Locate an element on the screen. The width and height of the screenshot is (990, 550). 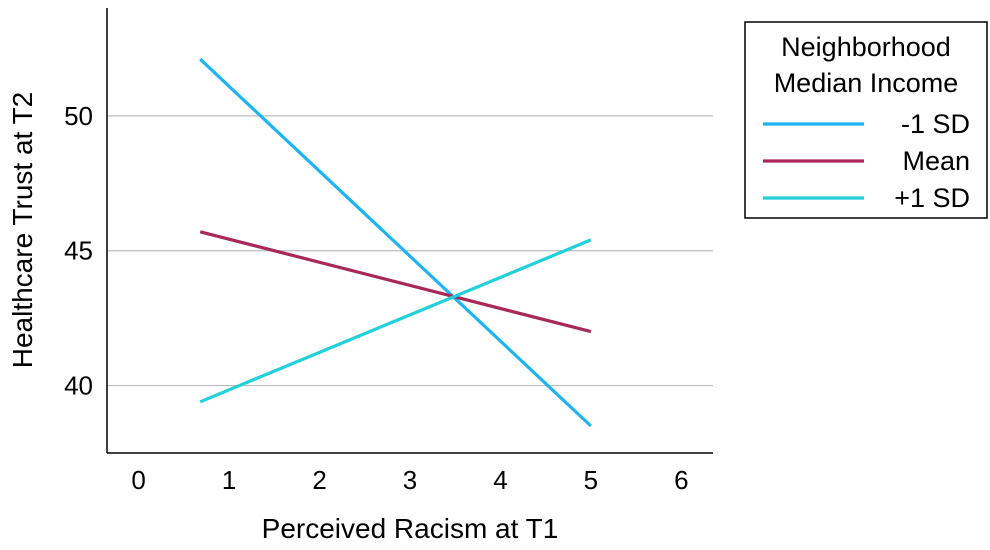
y-tick-labels: 40 45 50 is located at coordinates (78, 251).